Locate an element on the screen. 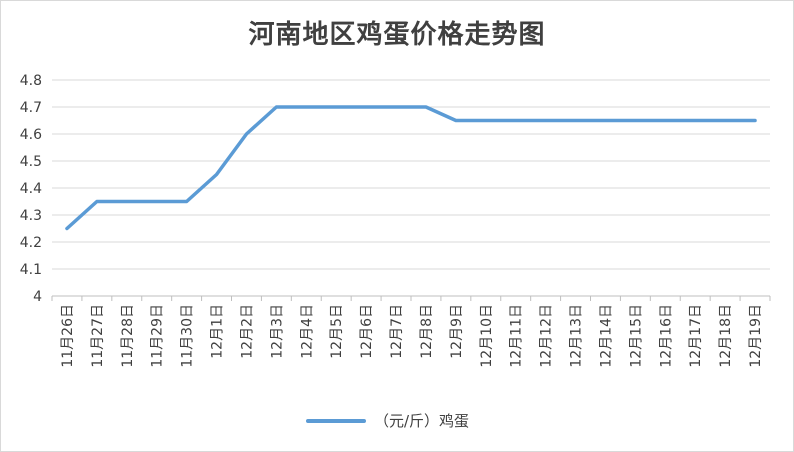  x-tick-label: 12月10日 is located at coordinates (487, 336).